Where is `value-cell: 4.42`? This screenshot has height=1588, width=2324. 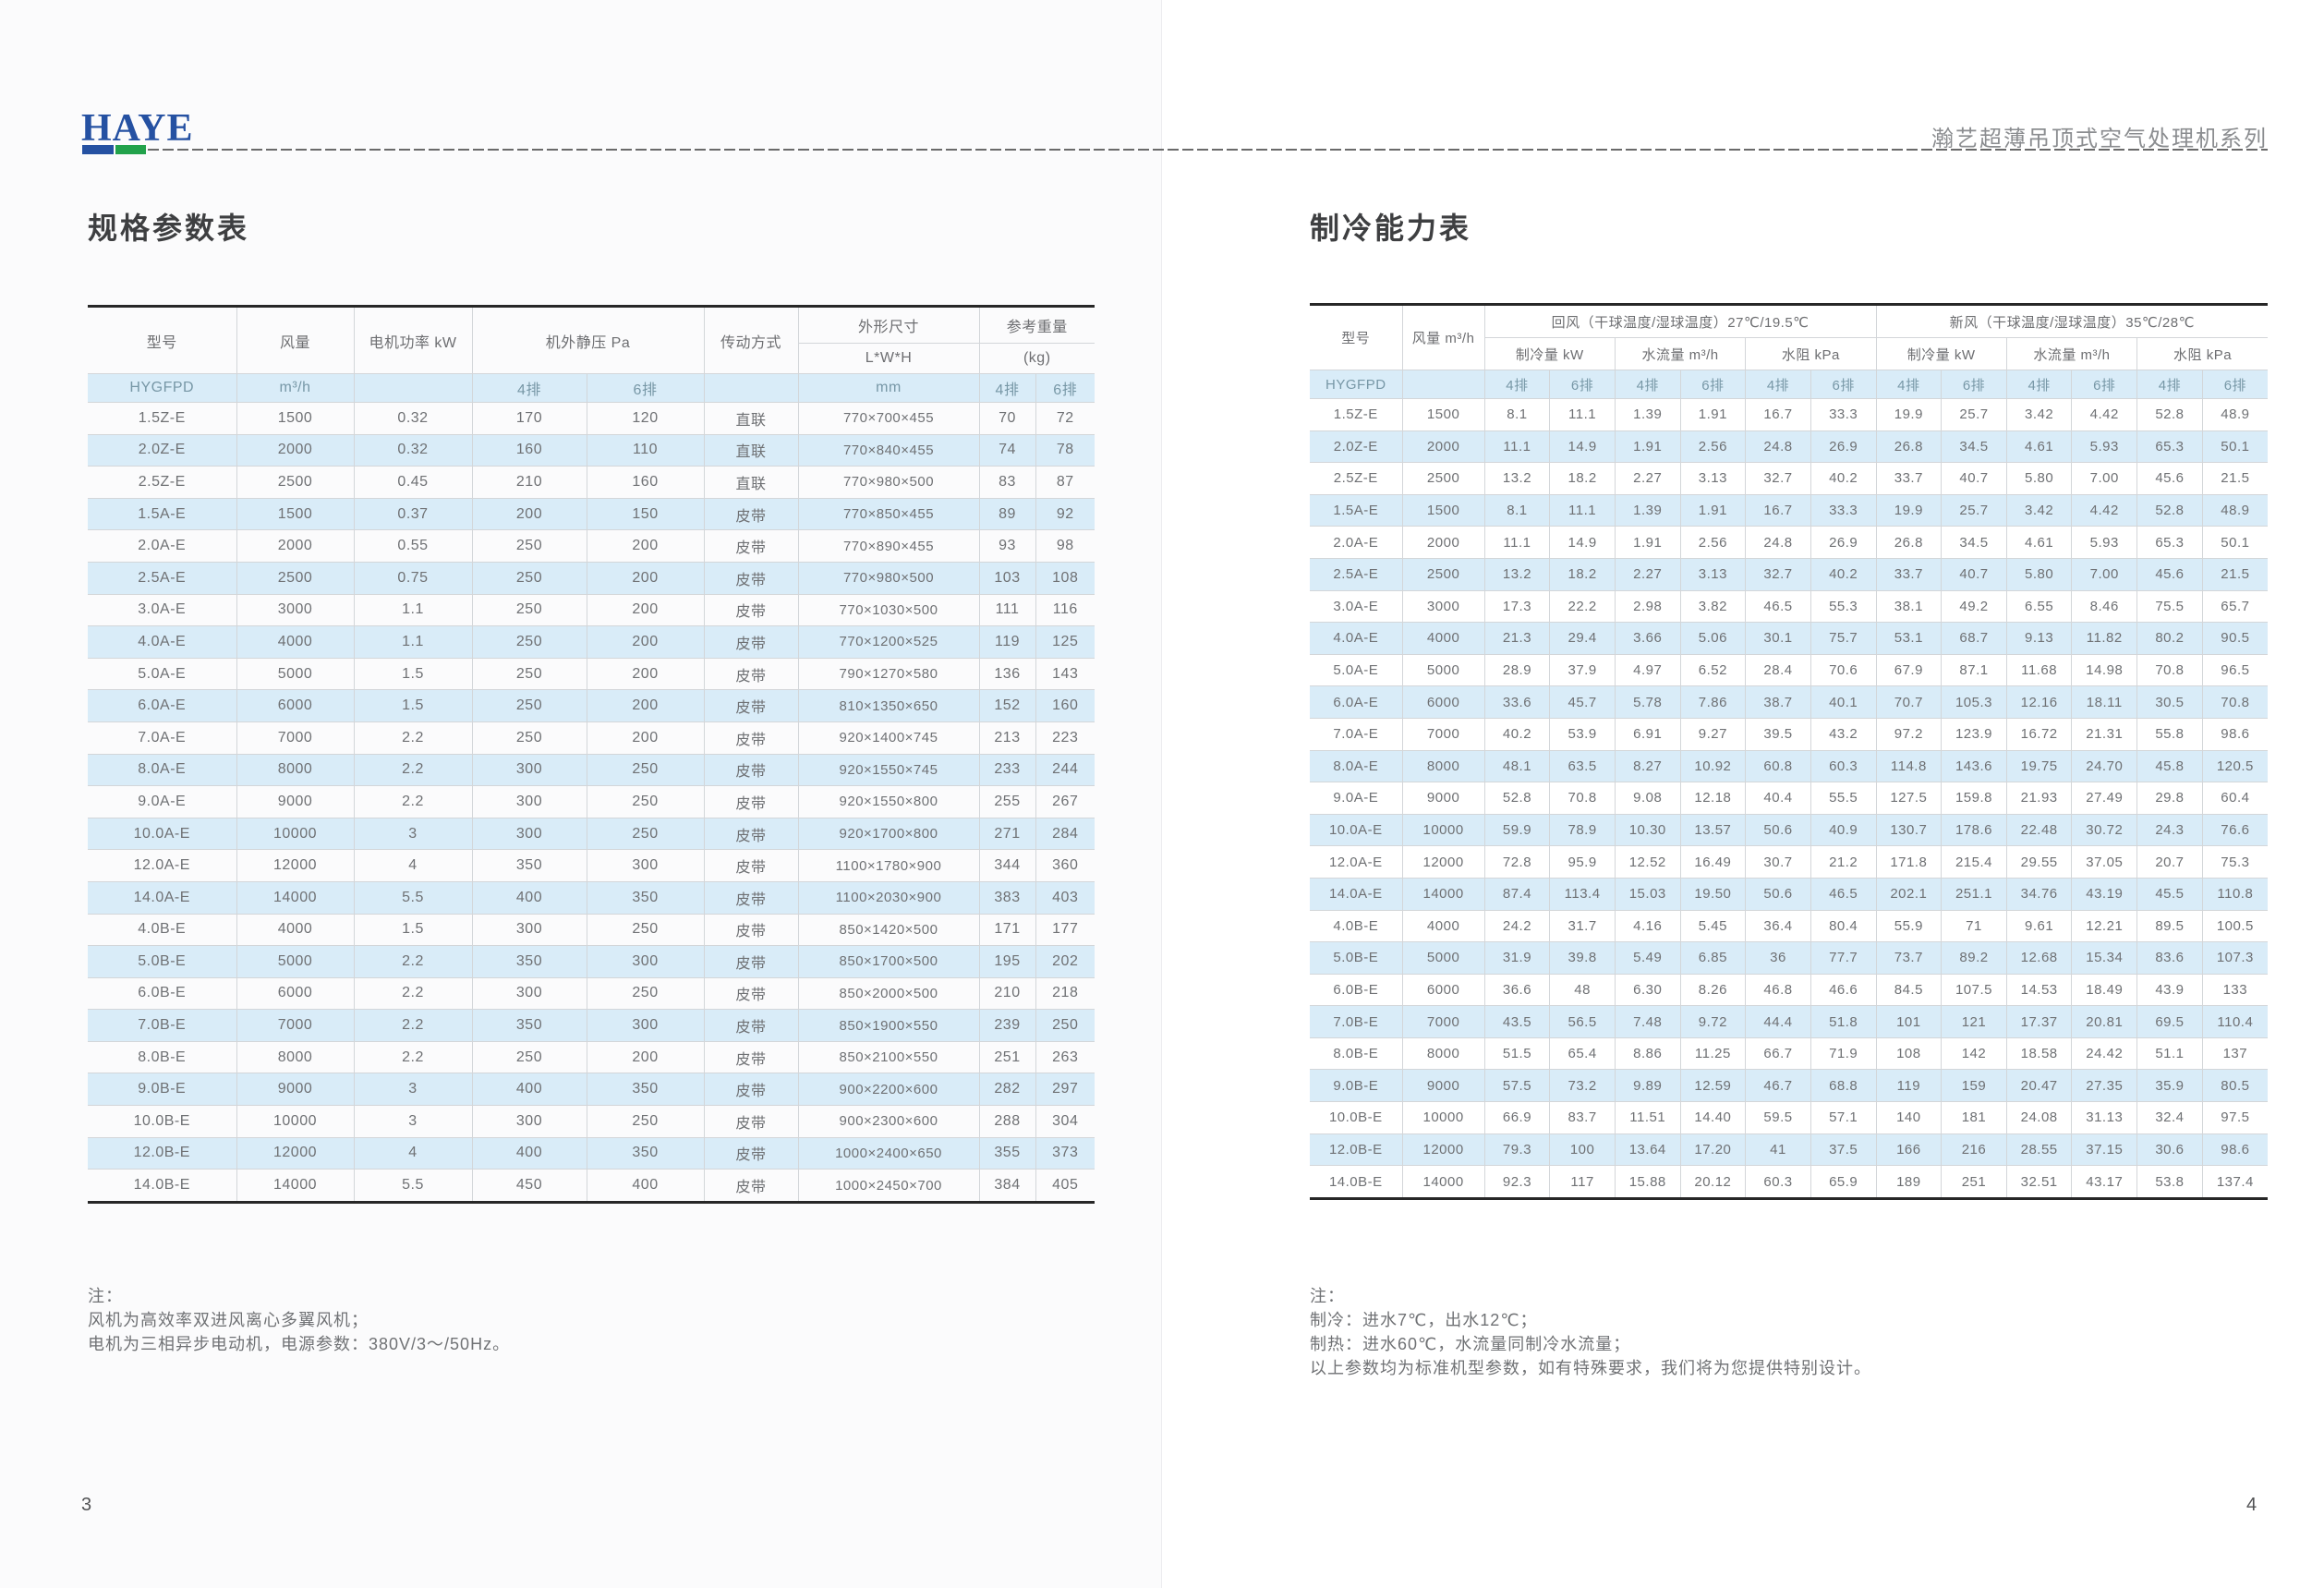
value-cell: 4.42 is located at coordinates (2104, 414).